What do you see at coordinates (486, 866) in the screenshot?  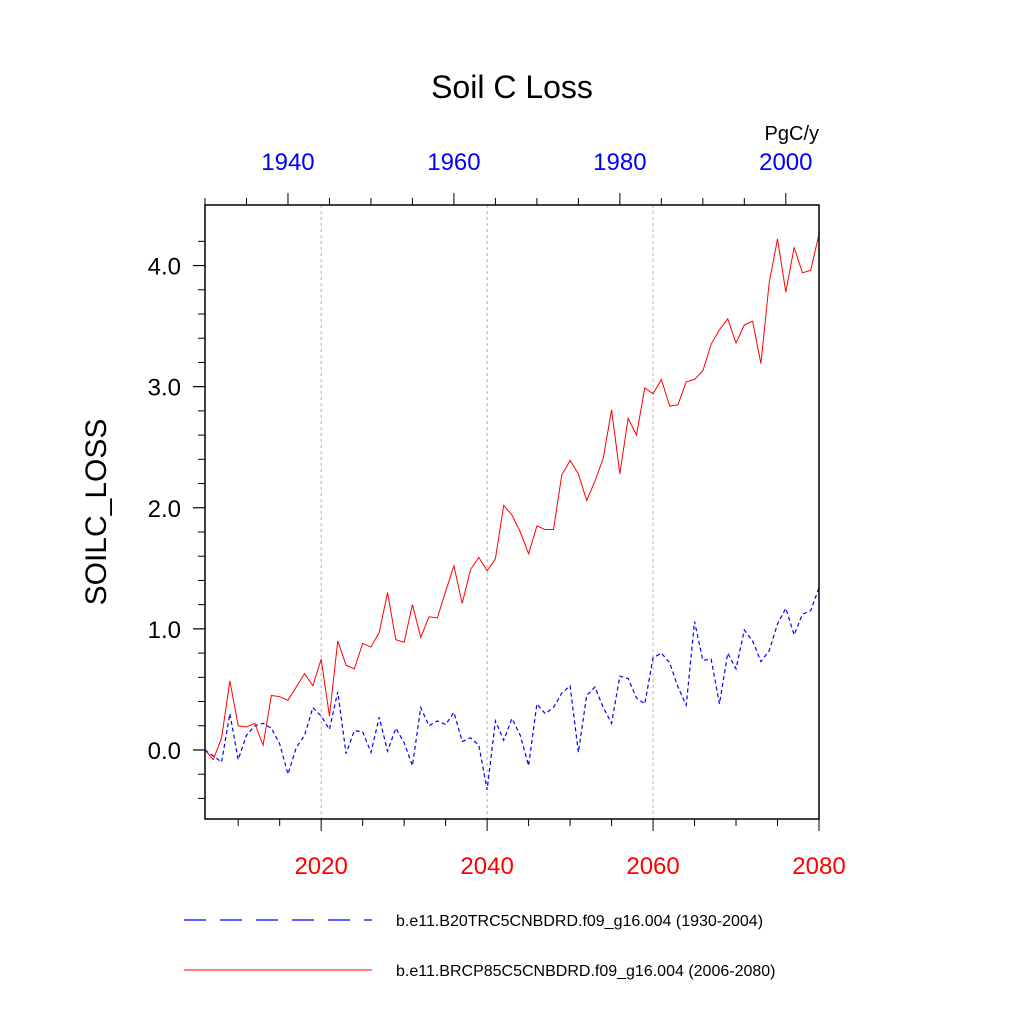 I see `x-bottom-tick-label: 2040` at bounding box center [486, 866].